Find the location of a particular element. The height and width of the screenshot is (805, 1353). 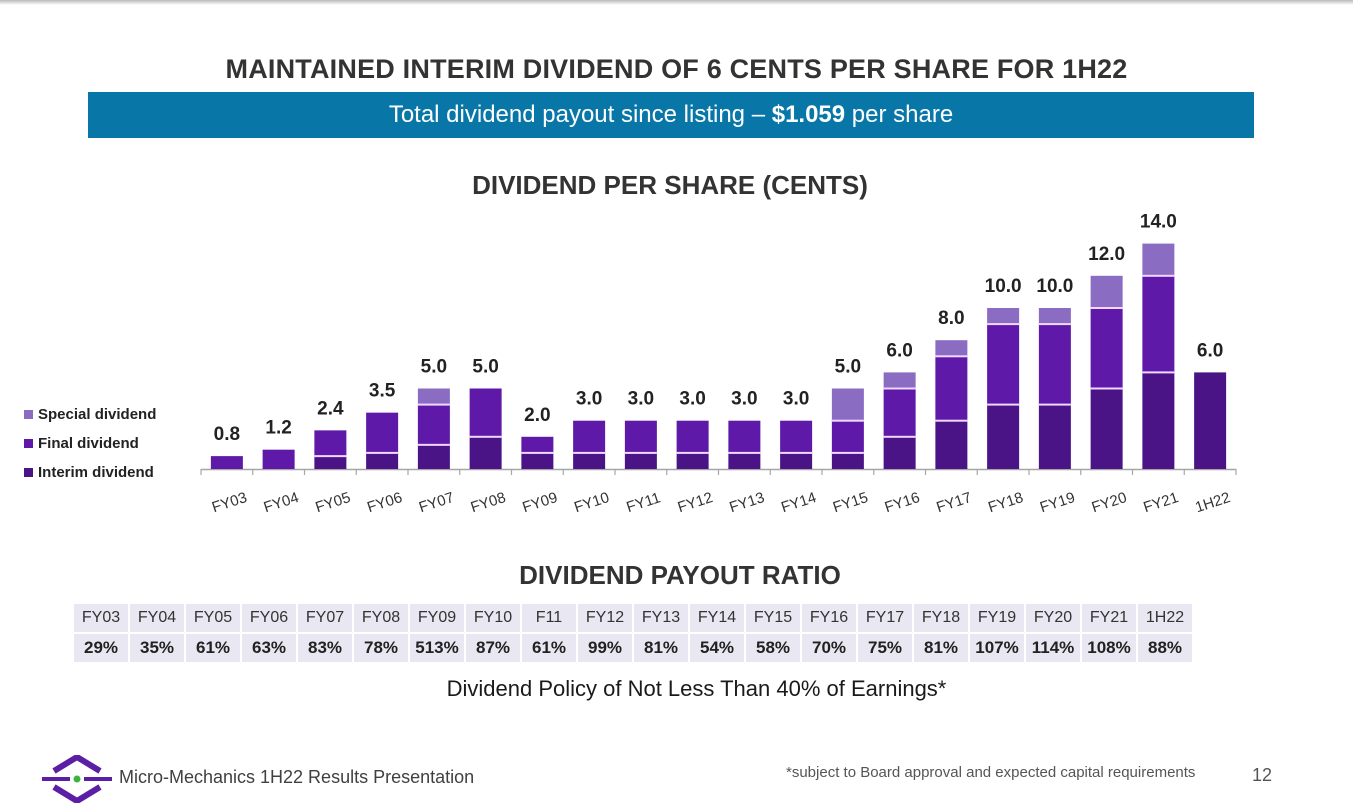

period-cell: FY10 is located at coordinates (493, 618).